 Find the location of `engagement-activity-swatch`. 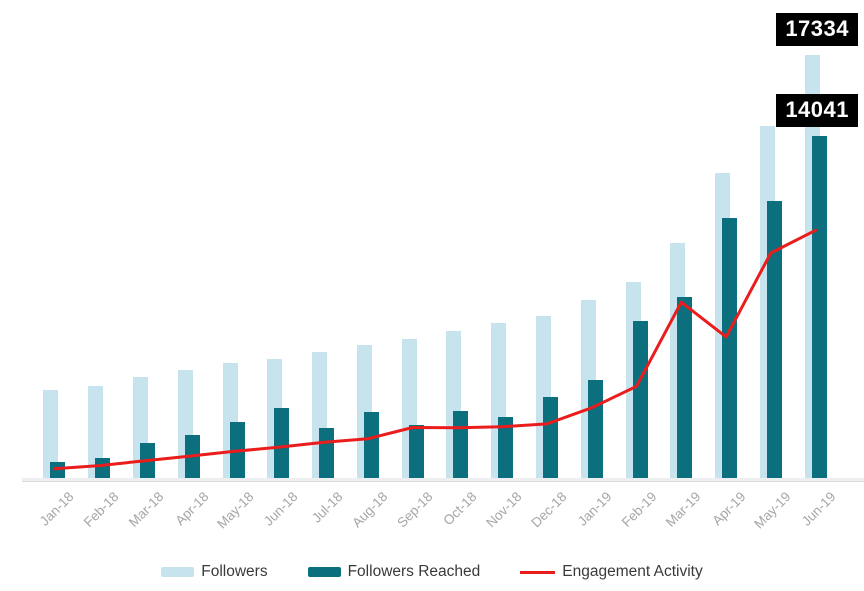

engagement-activity-swatch is located at coordinates (538, 572).